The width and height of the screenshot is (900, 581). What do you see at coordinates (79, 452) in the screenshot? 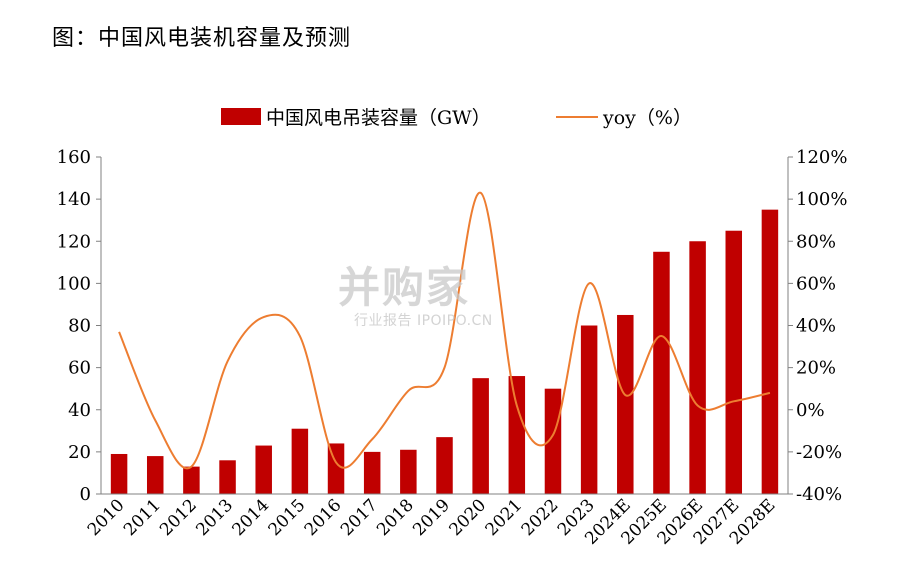
I see `left-tick-label: 20` at bounding box center [79, 452].